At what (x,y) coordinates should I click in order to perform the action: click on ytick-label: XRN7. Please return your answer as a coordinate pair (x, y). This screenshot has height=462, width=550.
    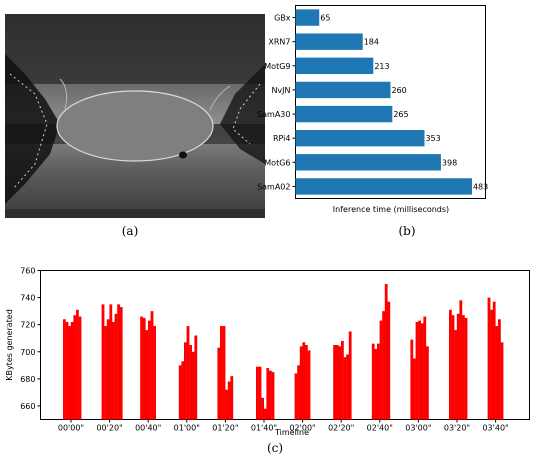
    Looking at the image, I should click on (279, 42).